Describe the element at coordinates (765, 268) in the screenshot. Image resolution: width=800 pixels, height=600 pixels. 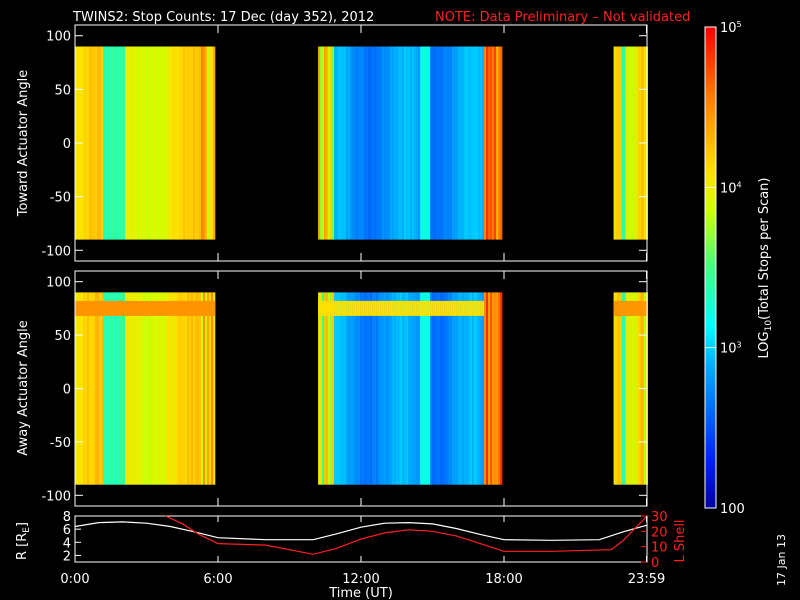
I see `colorbar-label: LOG10(Total Stops per Scan)` at that location.